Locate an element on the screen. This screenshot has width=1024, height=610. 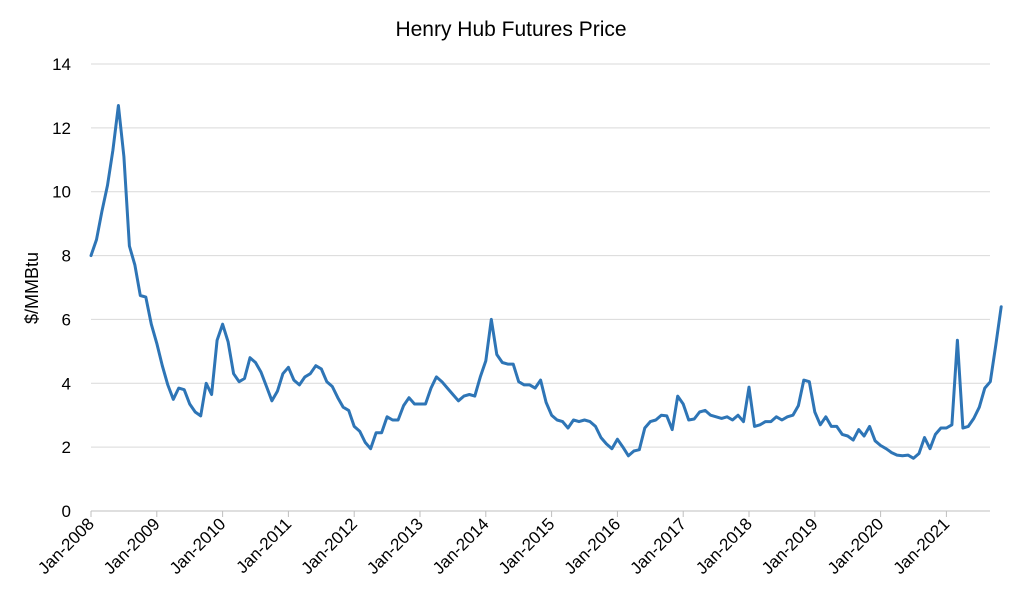
y-axis-ticks: 0 2 4 6 8 10 12 14 is located at coordinates (61, 288).